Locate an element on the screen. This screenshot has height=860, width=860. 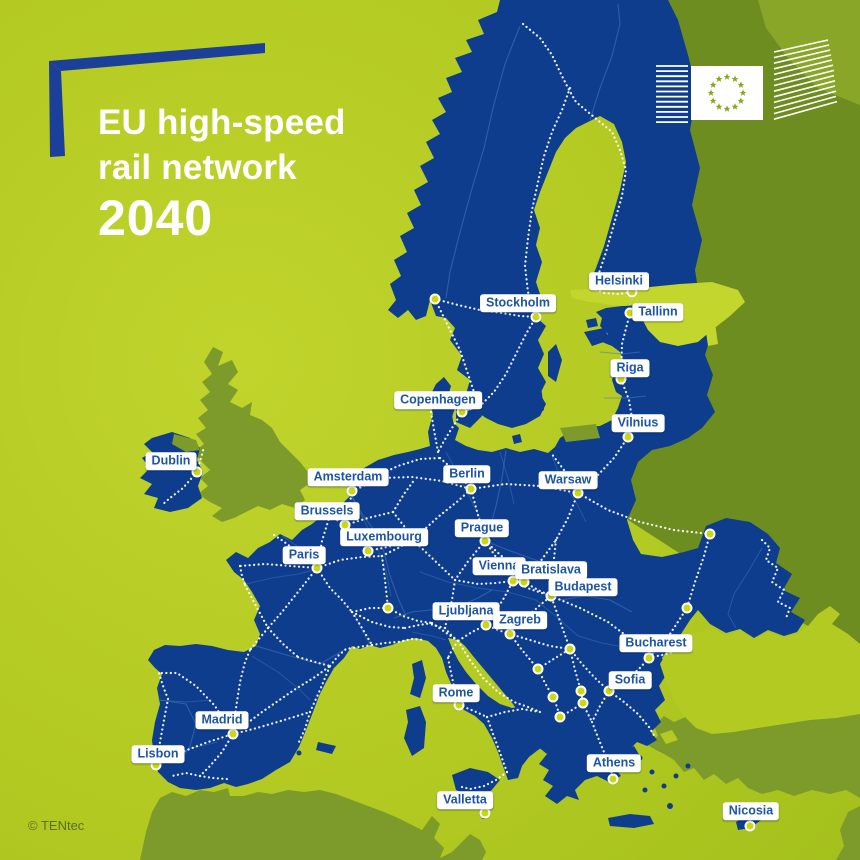
city-dot-ljubljana is located at coordinates (486, 625).